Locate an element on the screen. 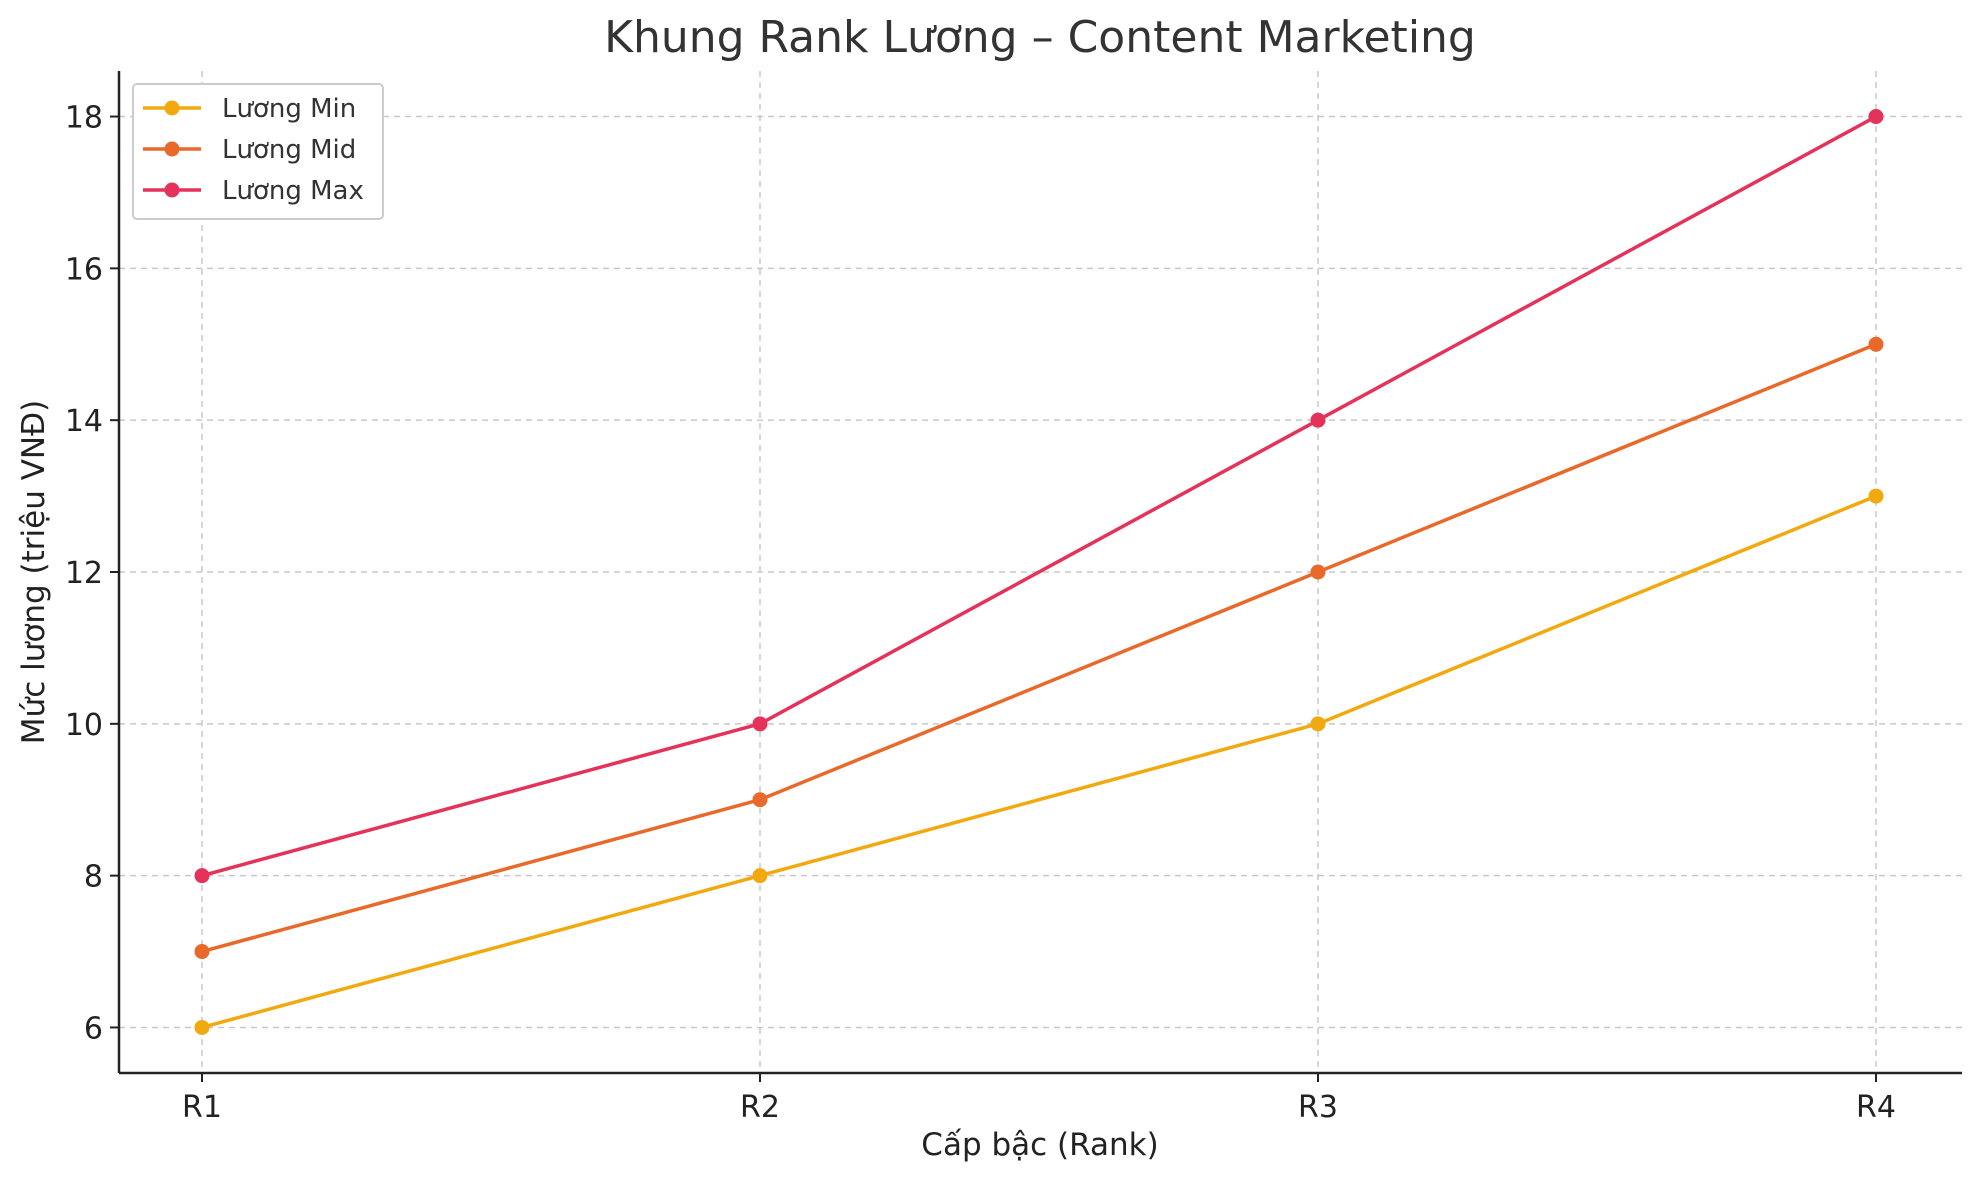 The image size is (1979, 1180). x-tick-label: R4 is located at coordinates (1876, 1107).